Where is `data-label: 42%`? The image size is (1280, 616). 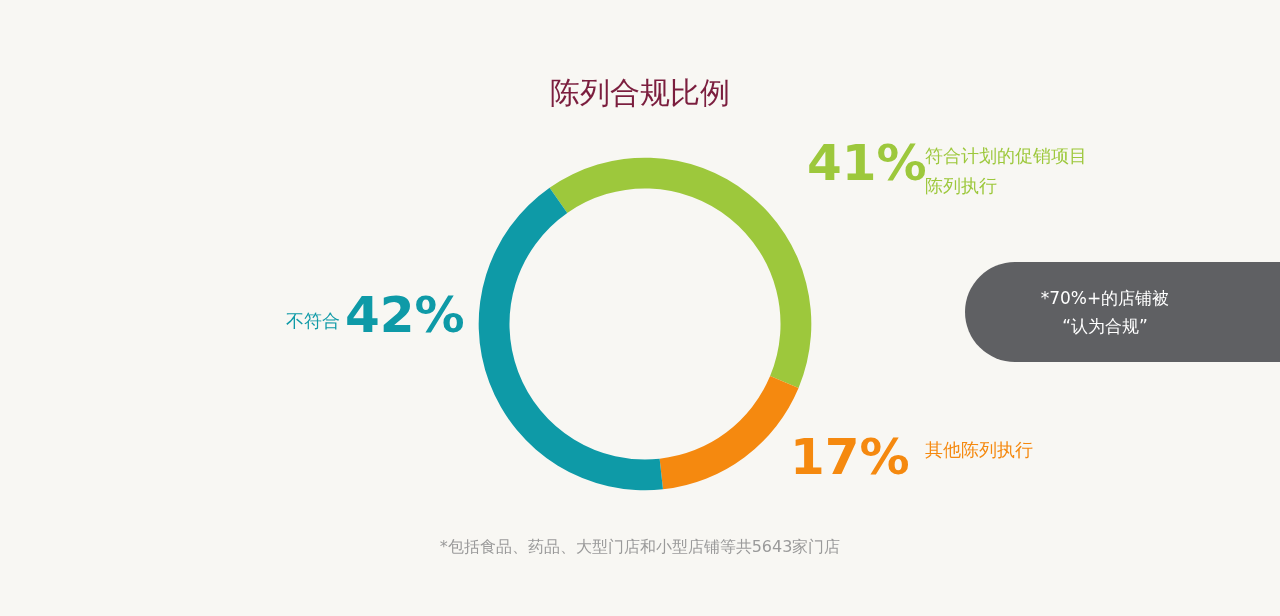 data-label: 42% is located at coordinates (405, 315).